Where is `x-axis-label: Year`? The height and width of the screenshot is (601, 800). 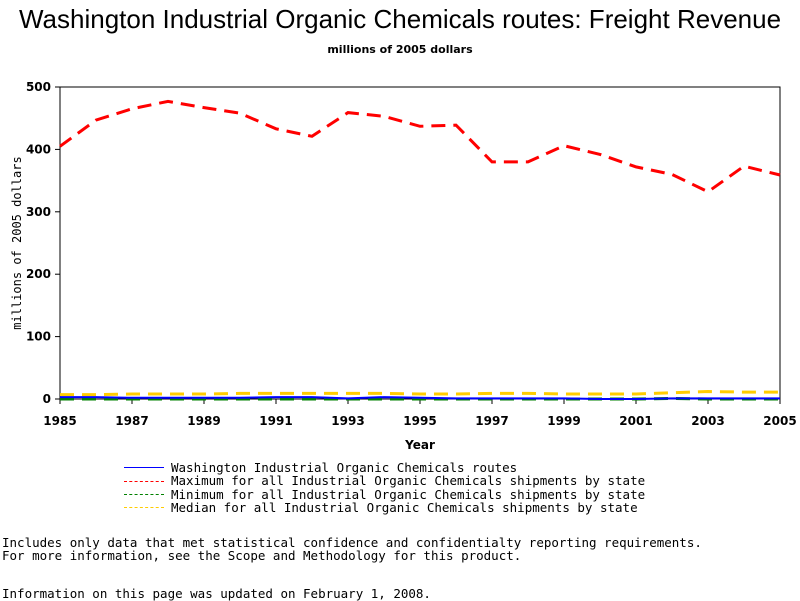
x-axis-label: Year is located at coordinates (419, 445).